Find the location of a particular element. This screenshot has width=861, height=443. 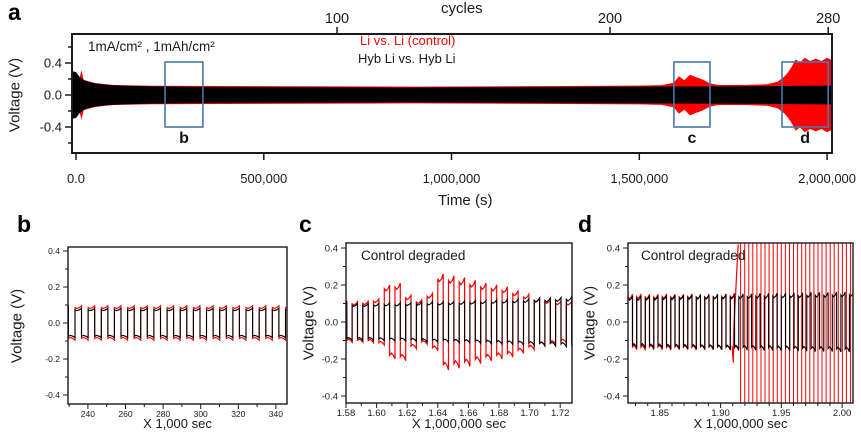

svg-text: 1,500,000 is located at coordinates (639, 178).